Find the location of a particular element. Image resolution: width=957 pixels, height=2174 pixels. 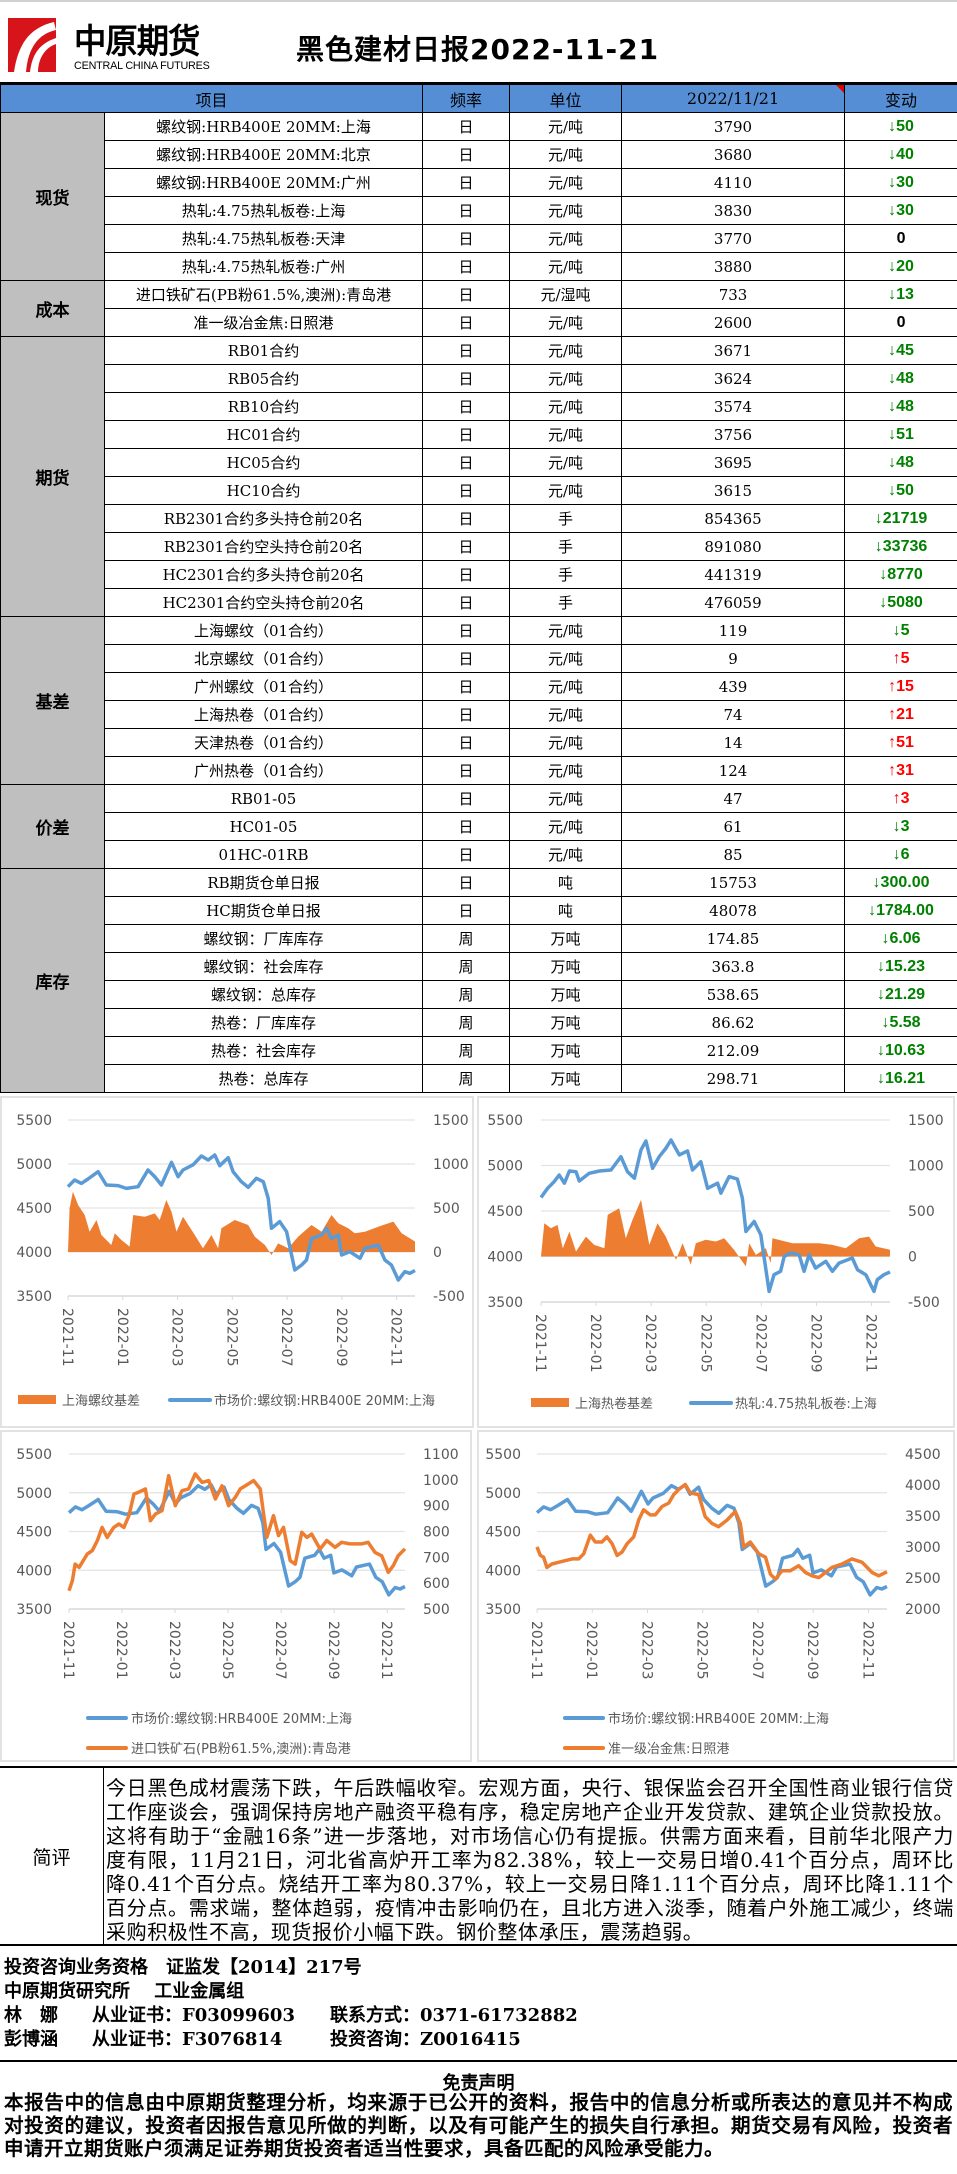

table-row: 基差 上海螺纹（01合约）日元/吨 119 ↓5 is located at coordinates (478, 700).